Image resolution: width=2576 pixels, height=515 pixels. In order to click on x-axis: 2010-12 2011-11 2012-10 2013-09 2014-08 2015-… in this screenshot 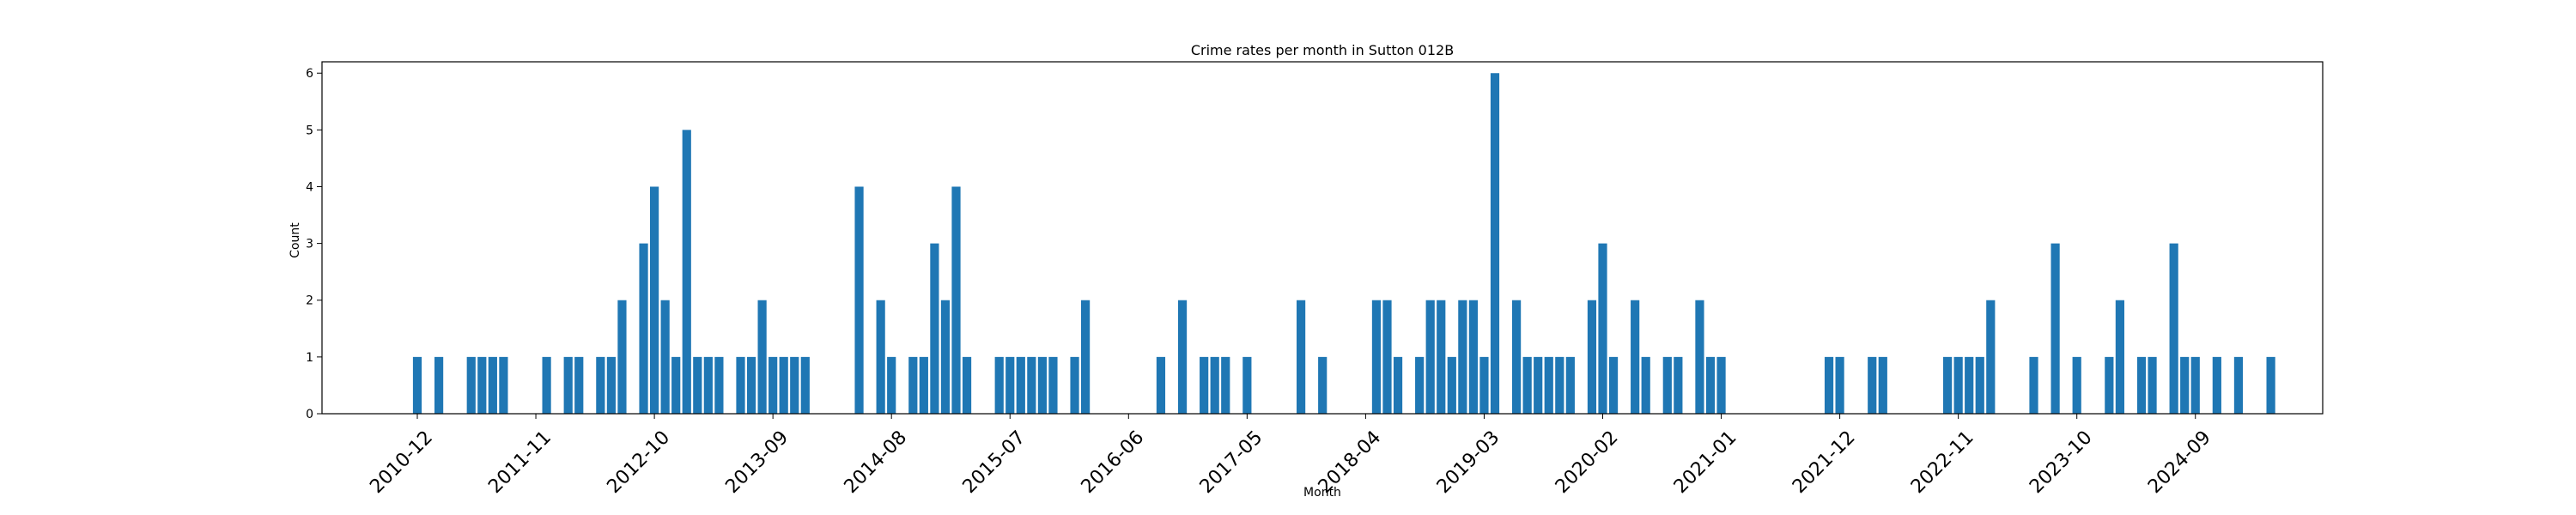, I will do `click(1290, 456)`.